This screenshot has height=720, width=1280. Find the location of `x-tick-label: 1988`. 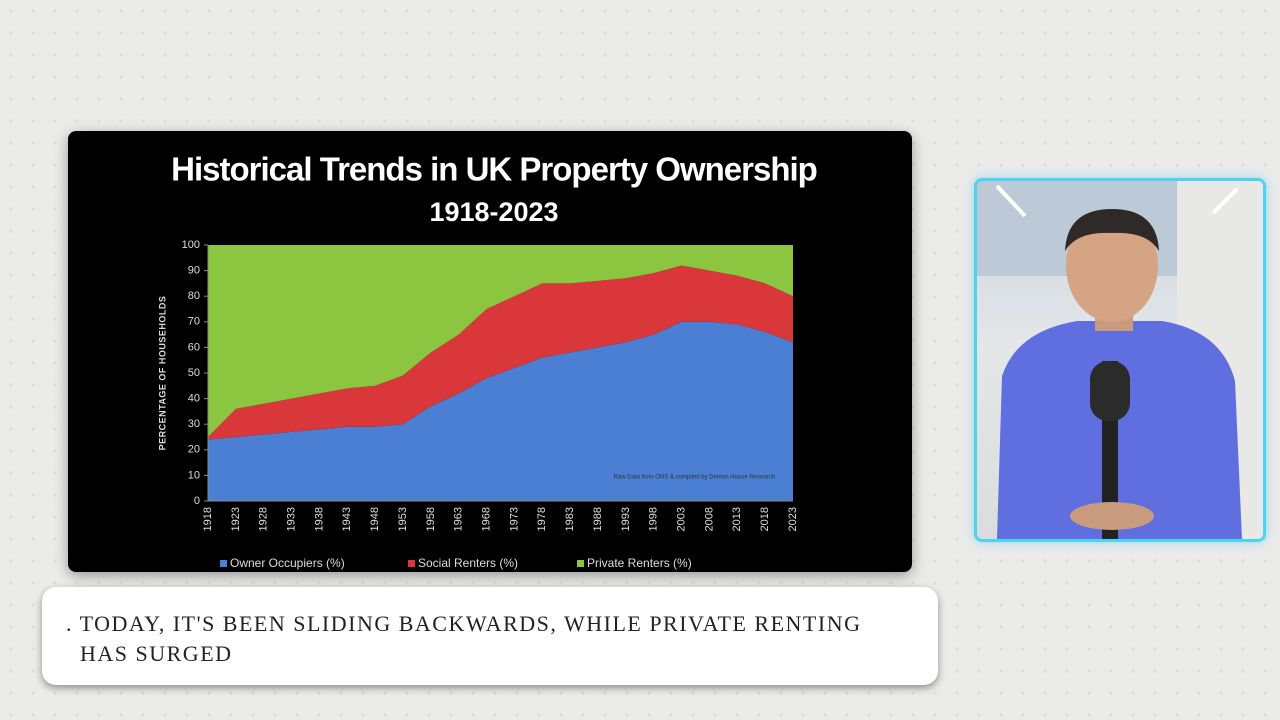

x-tick-label: 1988 is located at coordinates (598, 519).